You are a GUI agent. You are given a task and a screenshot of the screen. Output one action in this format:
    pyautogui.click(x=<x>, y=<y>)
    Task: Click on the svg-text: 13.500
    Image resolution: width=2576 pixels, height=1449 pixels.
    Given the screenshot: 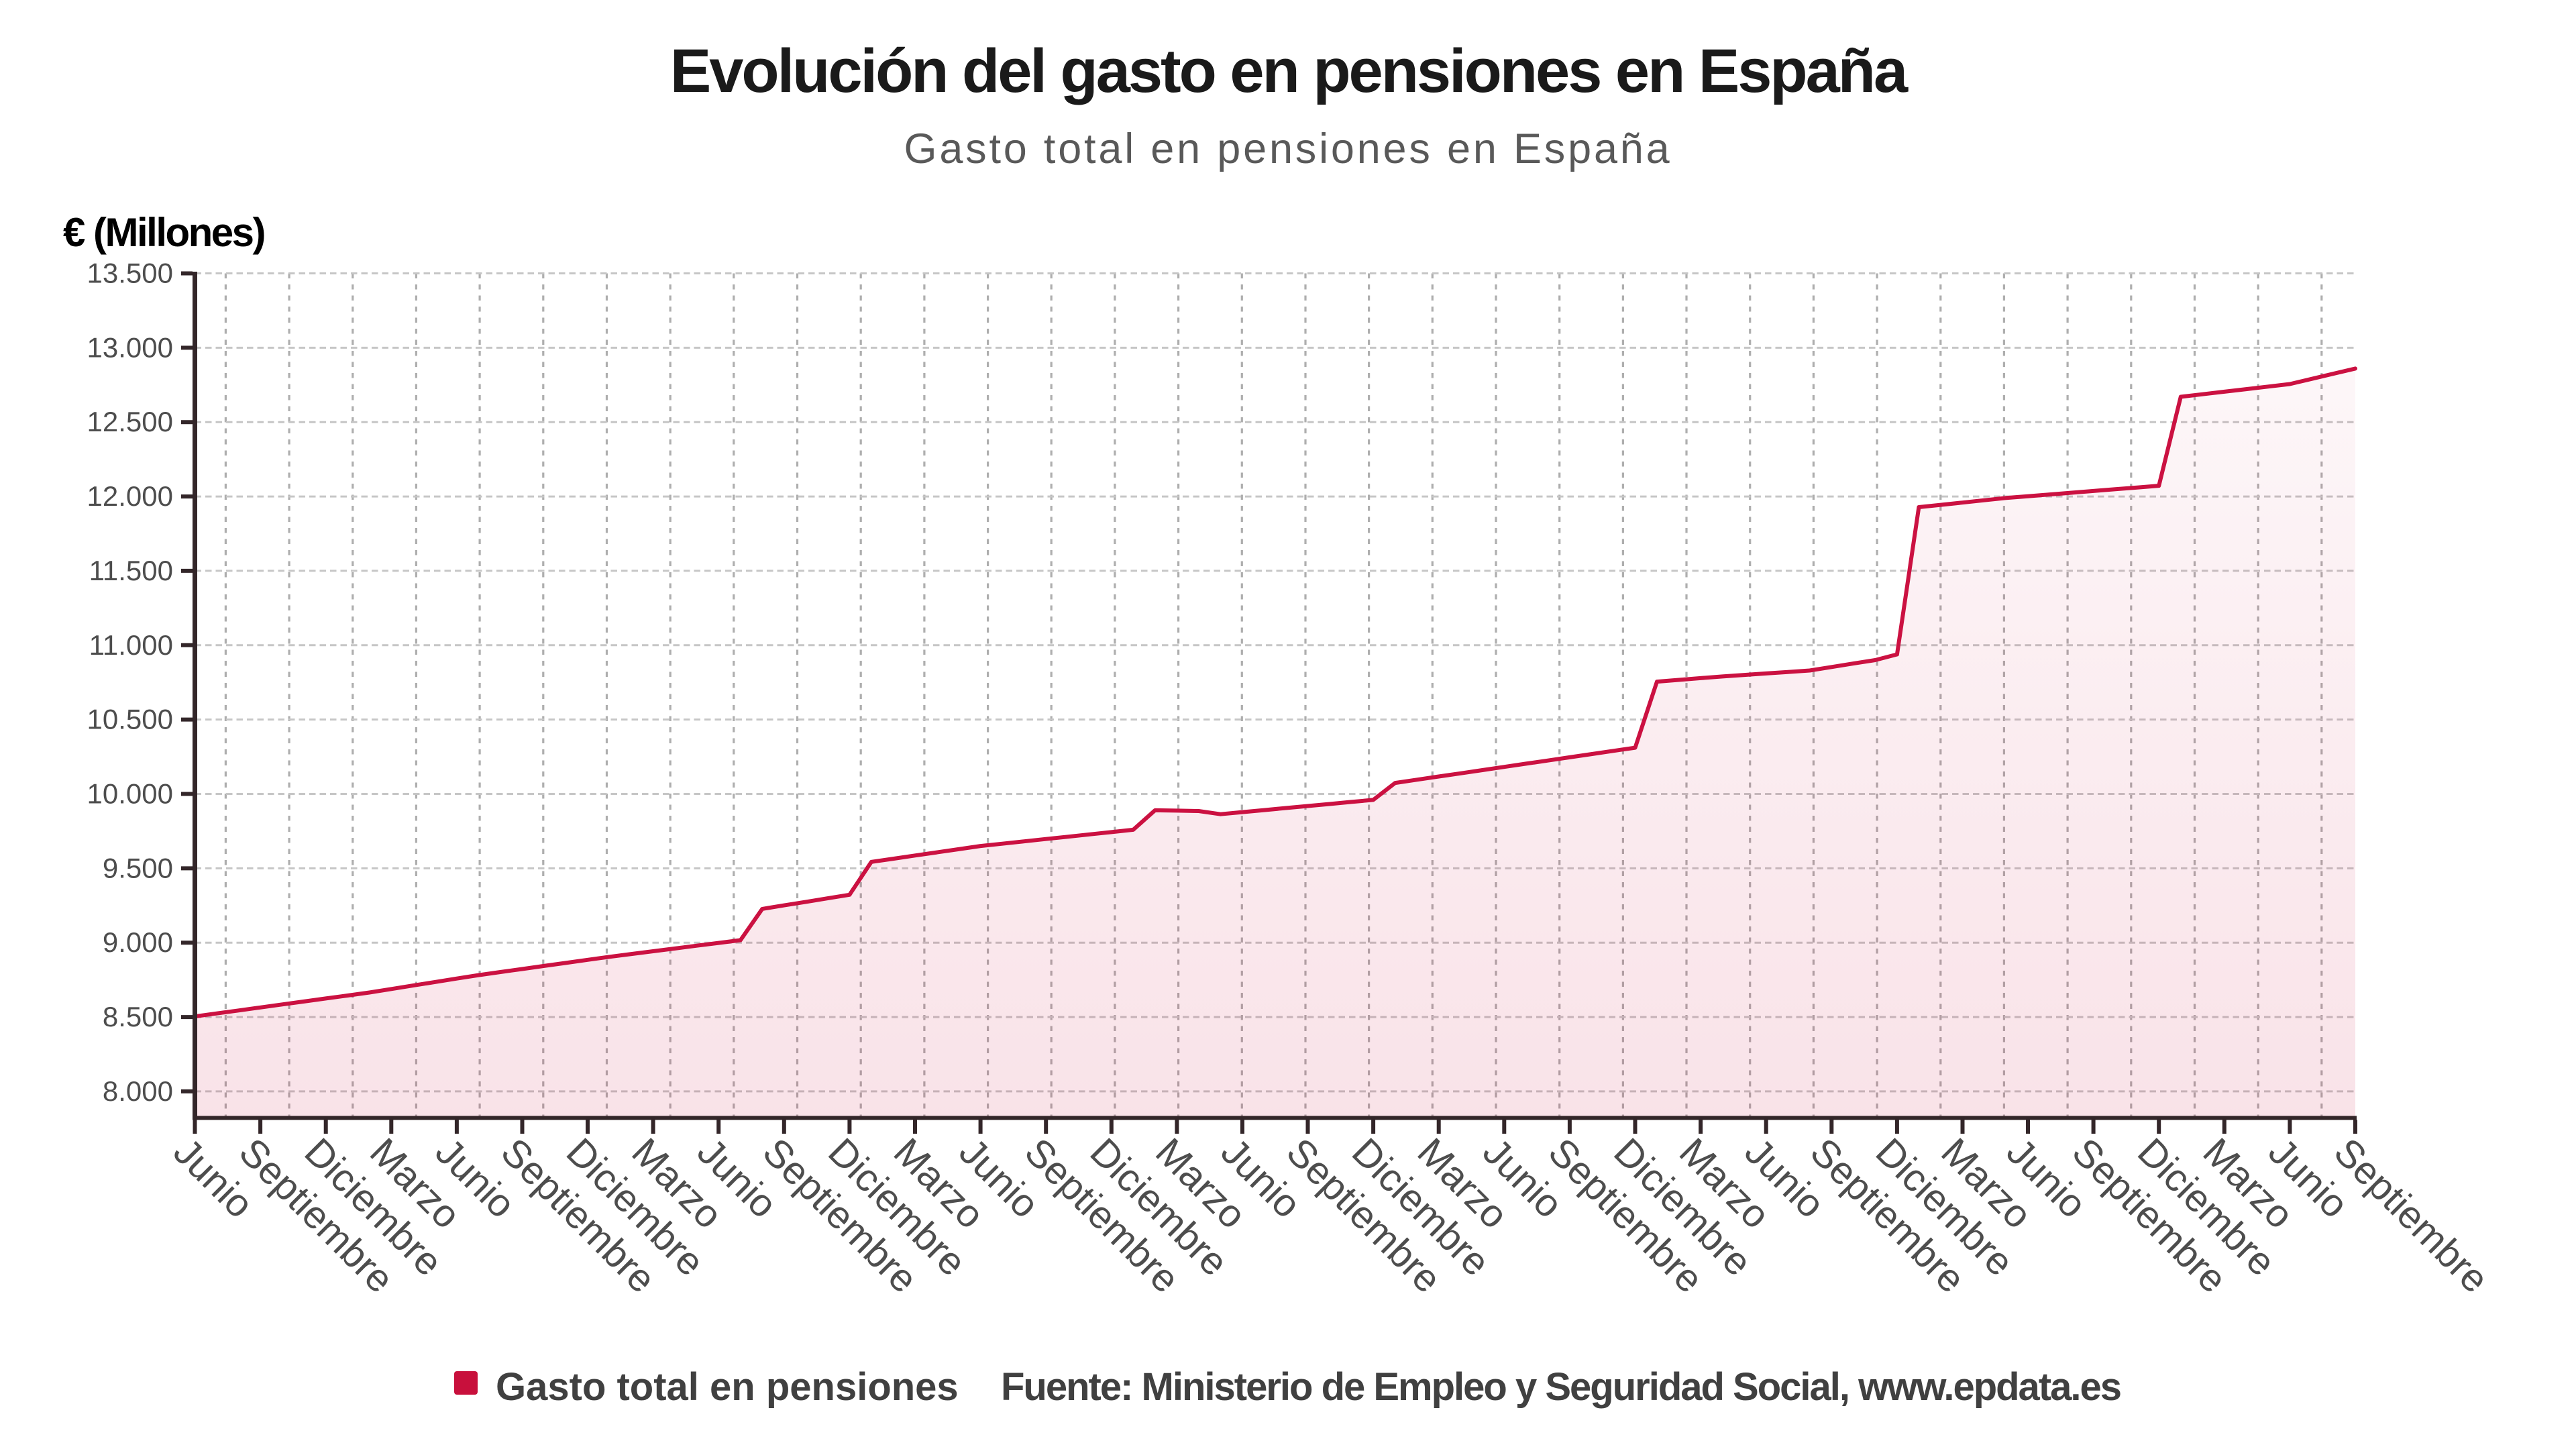 What is the action you would take?
    pyautogui.click(x=130, y=273)
    